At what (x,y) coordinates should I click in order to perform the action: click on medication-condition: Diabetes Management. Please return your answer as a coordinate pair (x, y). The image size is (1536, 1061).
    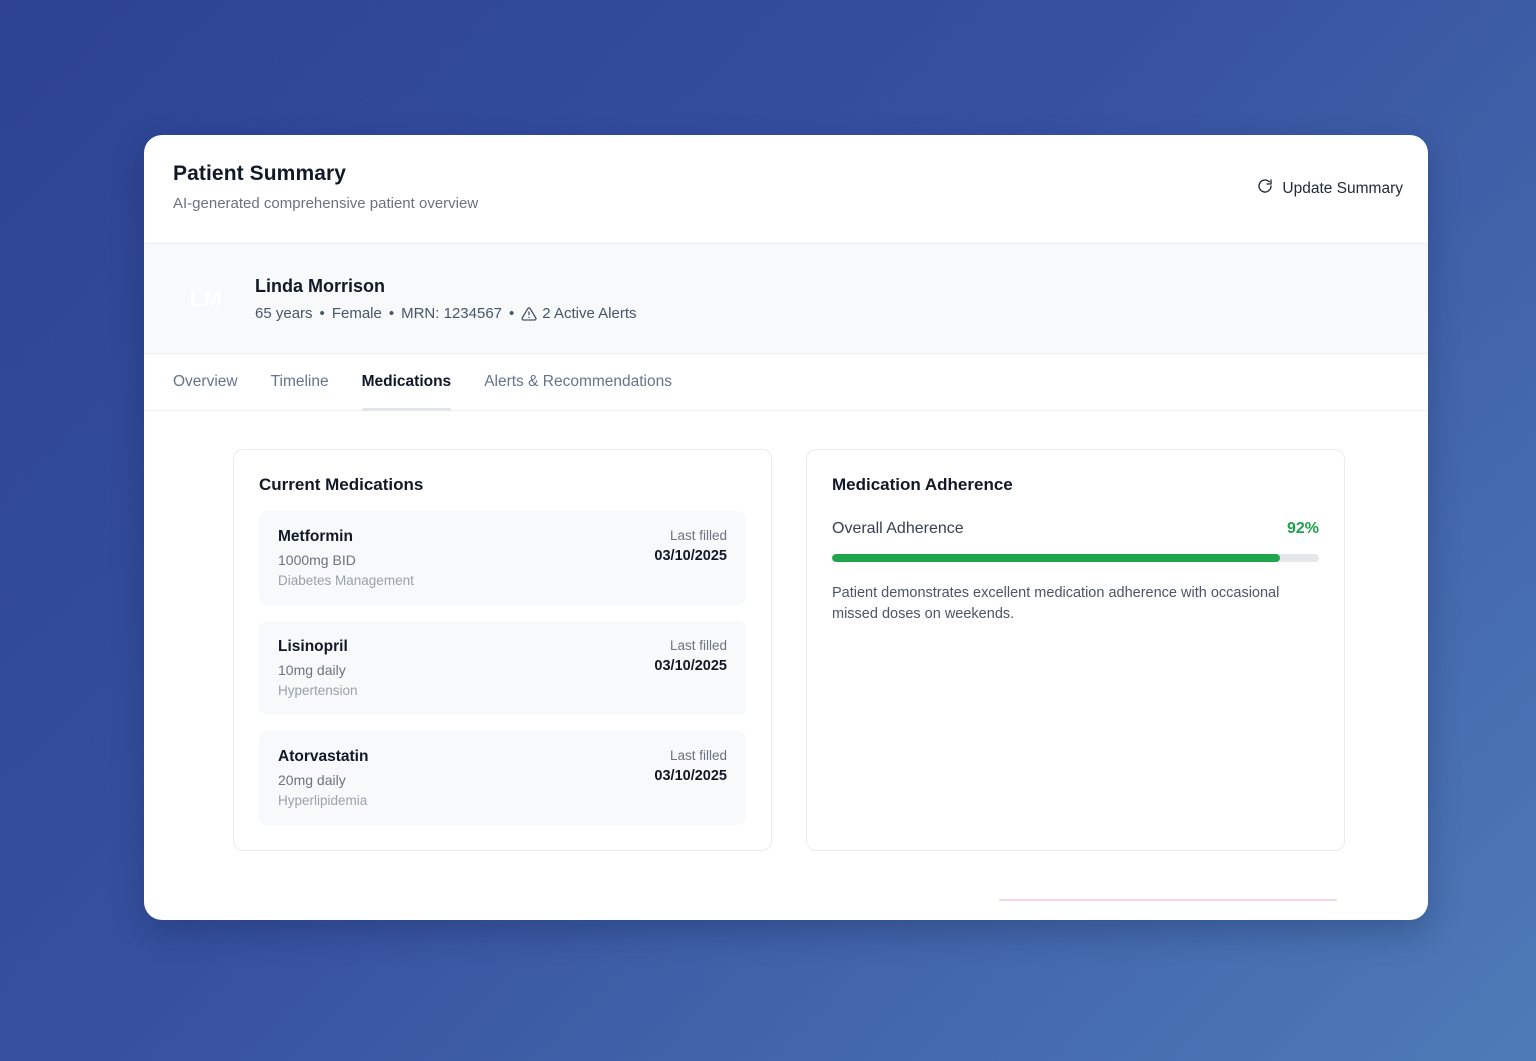
    Looking at the image, I should click on (346, 580).